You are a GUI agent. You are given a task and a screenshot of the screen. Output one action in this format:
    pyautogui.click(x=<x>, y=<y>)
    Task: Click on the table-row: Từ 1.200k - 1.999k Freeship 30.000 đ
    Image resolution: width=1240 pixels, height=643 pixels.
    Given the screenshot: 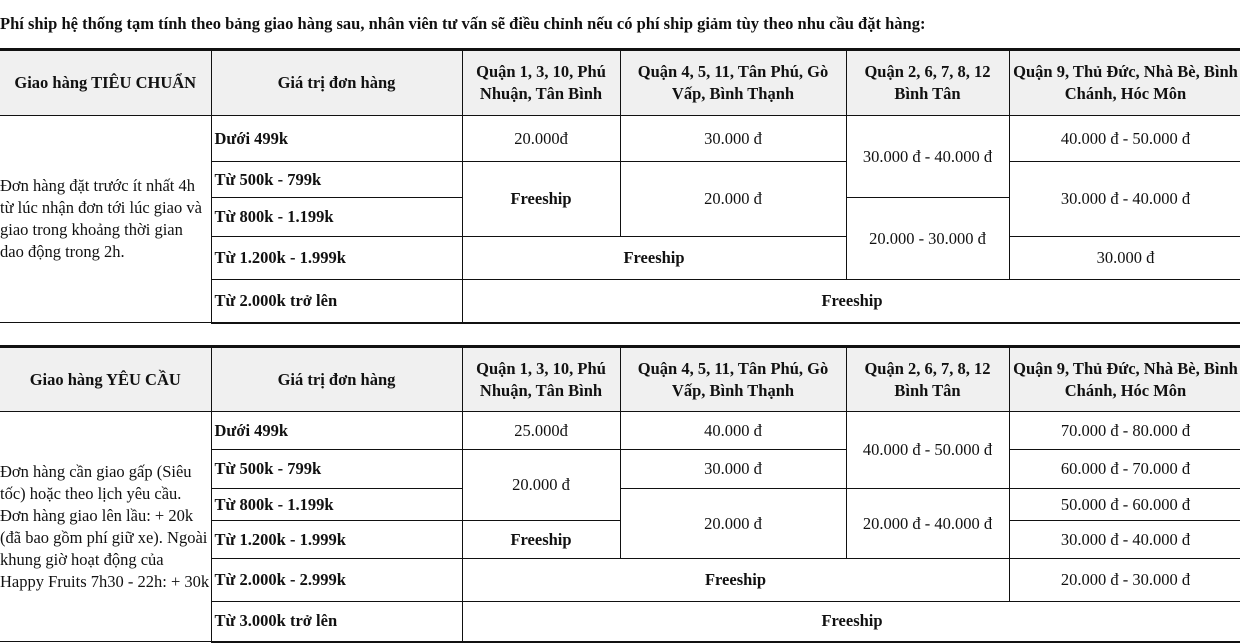 What is the action you would take?
    pyautogui.click(x=620, y=258)
    